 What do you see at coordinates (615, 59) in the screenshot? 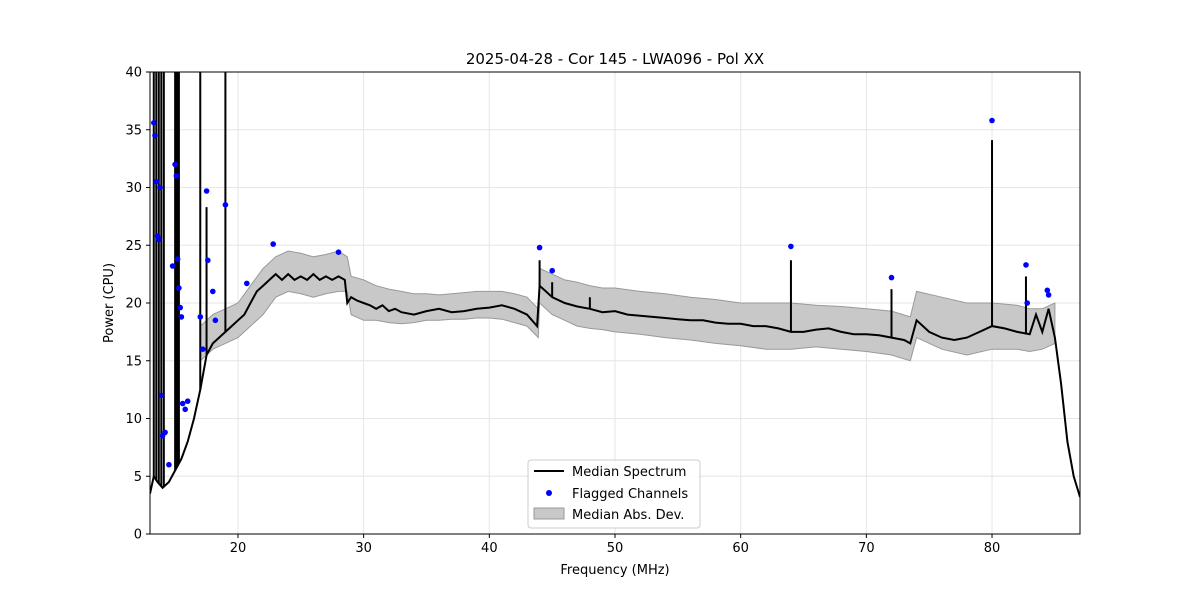
I see `chart-title: 2025-04-28 - Cor 145 - LWA096 - Pol XX` at bounding box center [615, 59].